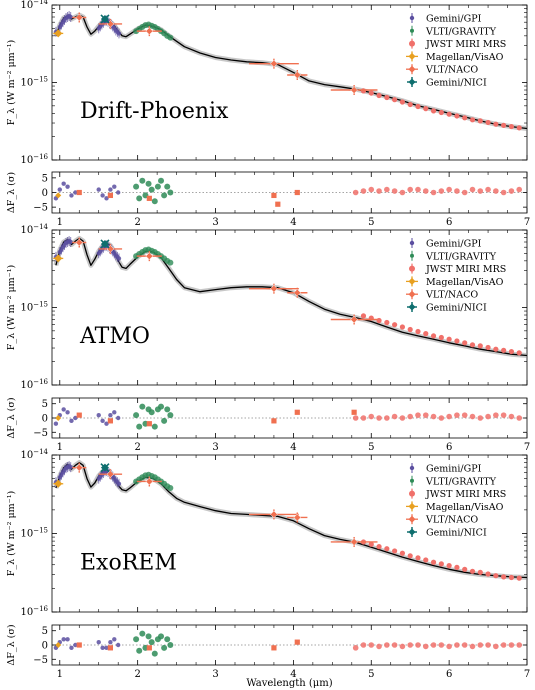 This screenshot has height=690, width=535. I want to click on visao-point, so click(58, 33).